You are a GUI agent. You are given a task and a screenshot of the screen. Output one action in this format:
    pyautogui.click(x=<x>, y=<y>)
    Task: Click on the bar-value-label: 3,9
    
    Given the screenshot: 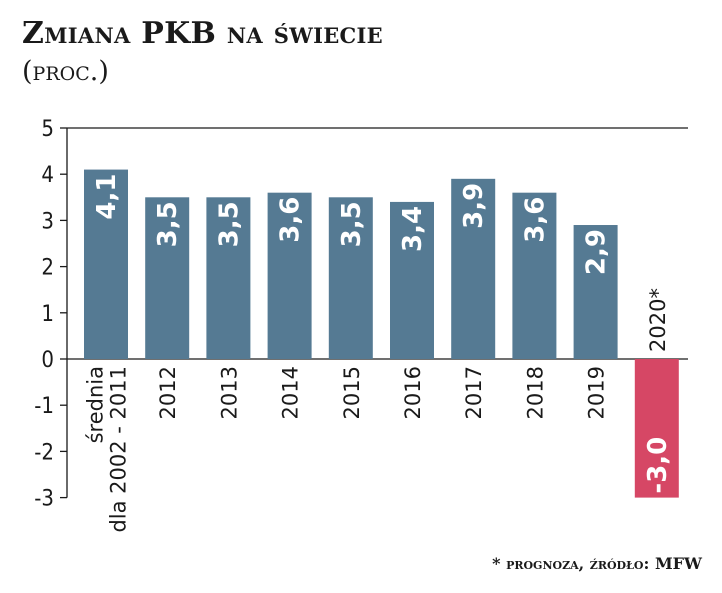 What is the action you would take?
    pyautogui.click(x=474, y=206)
    